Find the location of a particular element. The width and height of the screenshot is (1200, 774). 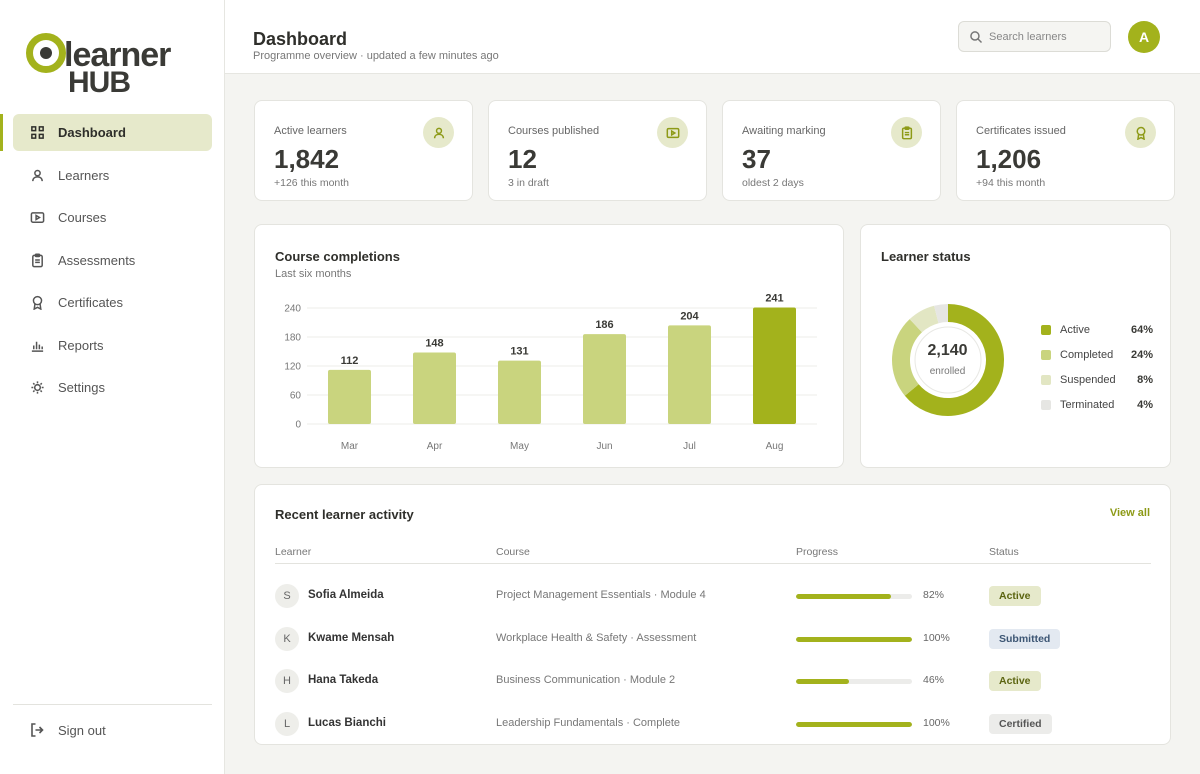

stat-value: 1,842 is located at coordinates (307, 159).